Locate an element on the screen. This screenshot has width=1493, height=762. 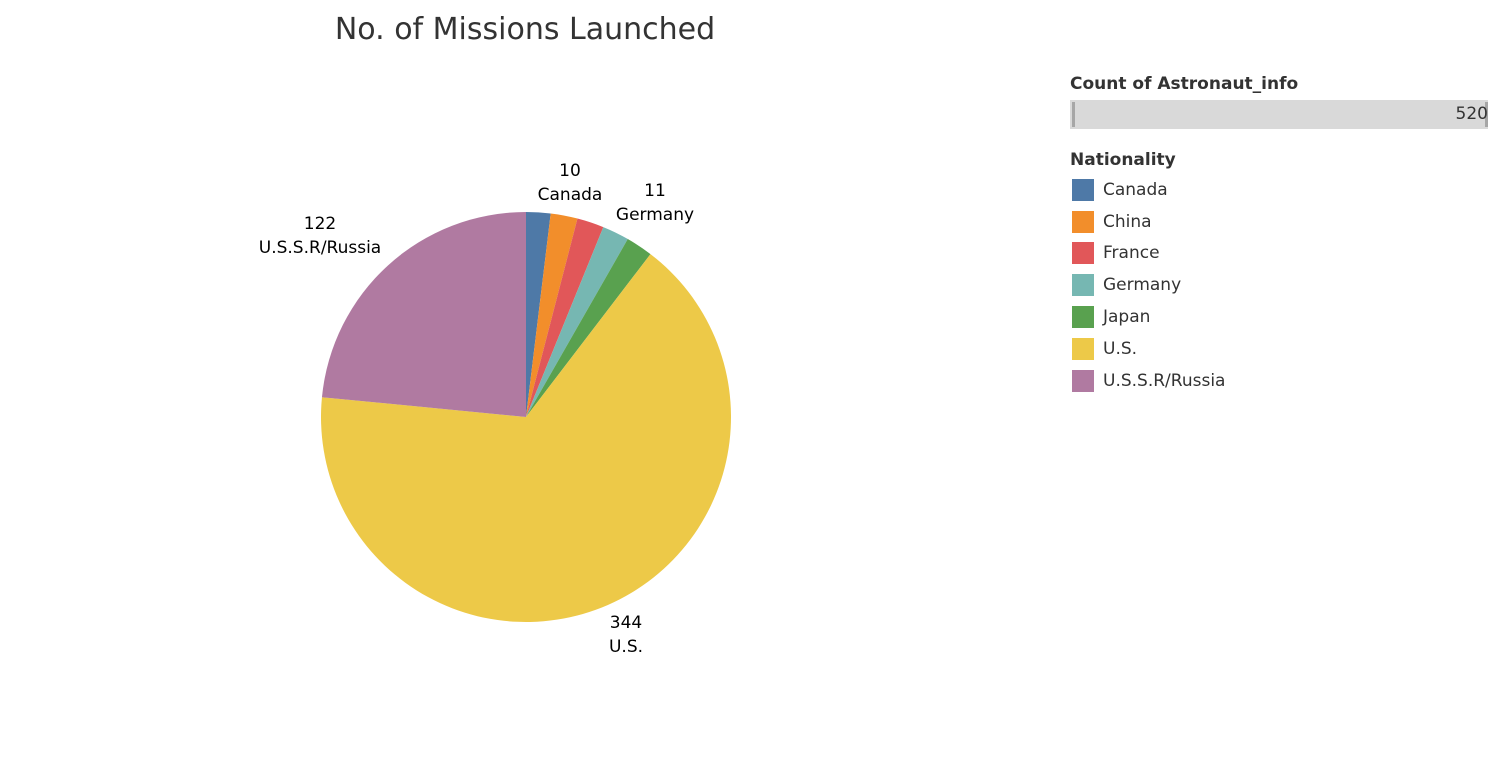
slice-name-label-u-s: U.S. is located at coordinates (626, 647).